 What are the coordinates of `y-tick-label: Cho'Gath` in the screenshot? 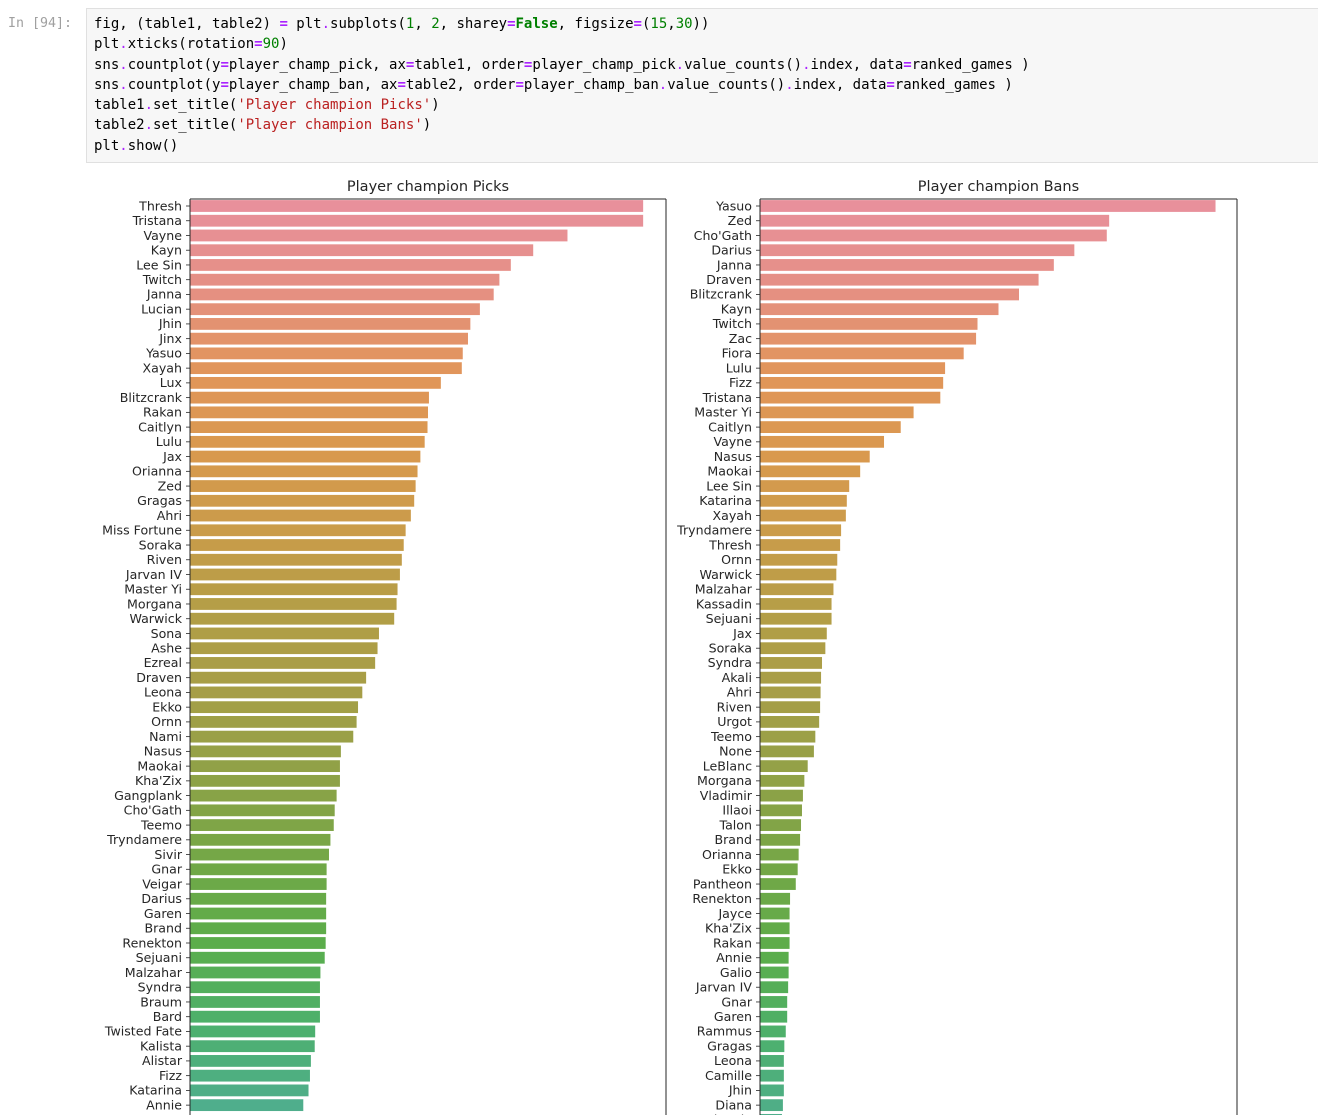 It's located at (153, 810).